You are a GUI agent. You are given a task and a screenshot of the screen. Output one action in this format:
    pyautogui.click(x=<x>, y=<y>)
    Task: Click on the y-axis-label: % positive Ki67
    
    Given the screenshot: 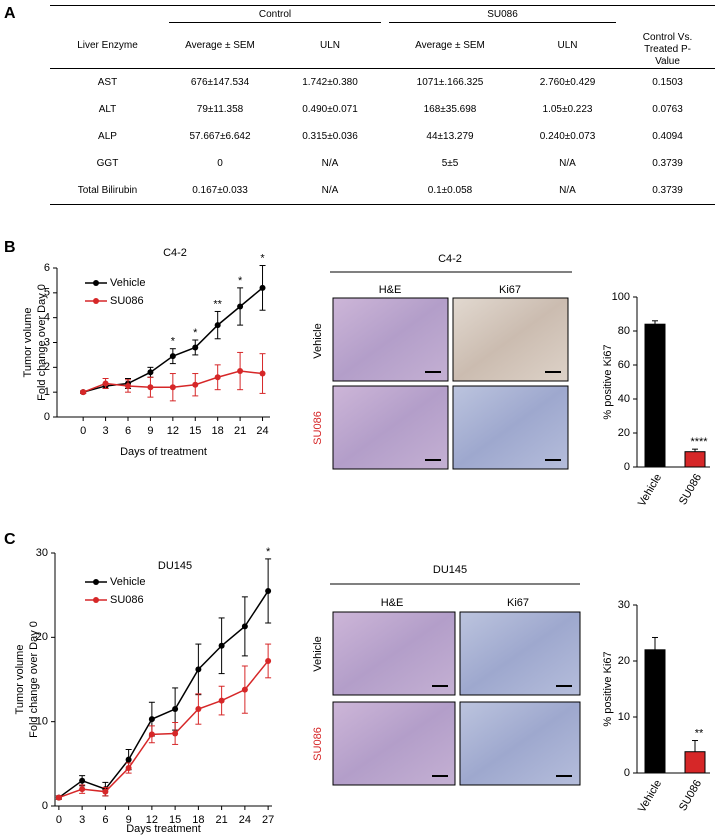 What is the action you would take?
    pyautogui.click(x=608, y=688)
    